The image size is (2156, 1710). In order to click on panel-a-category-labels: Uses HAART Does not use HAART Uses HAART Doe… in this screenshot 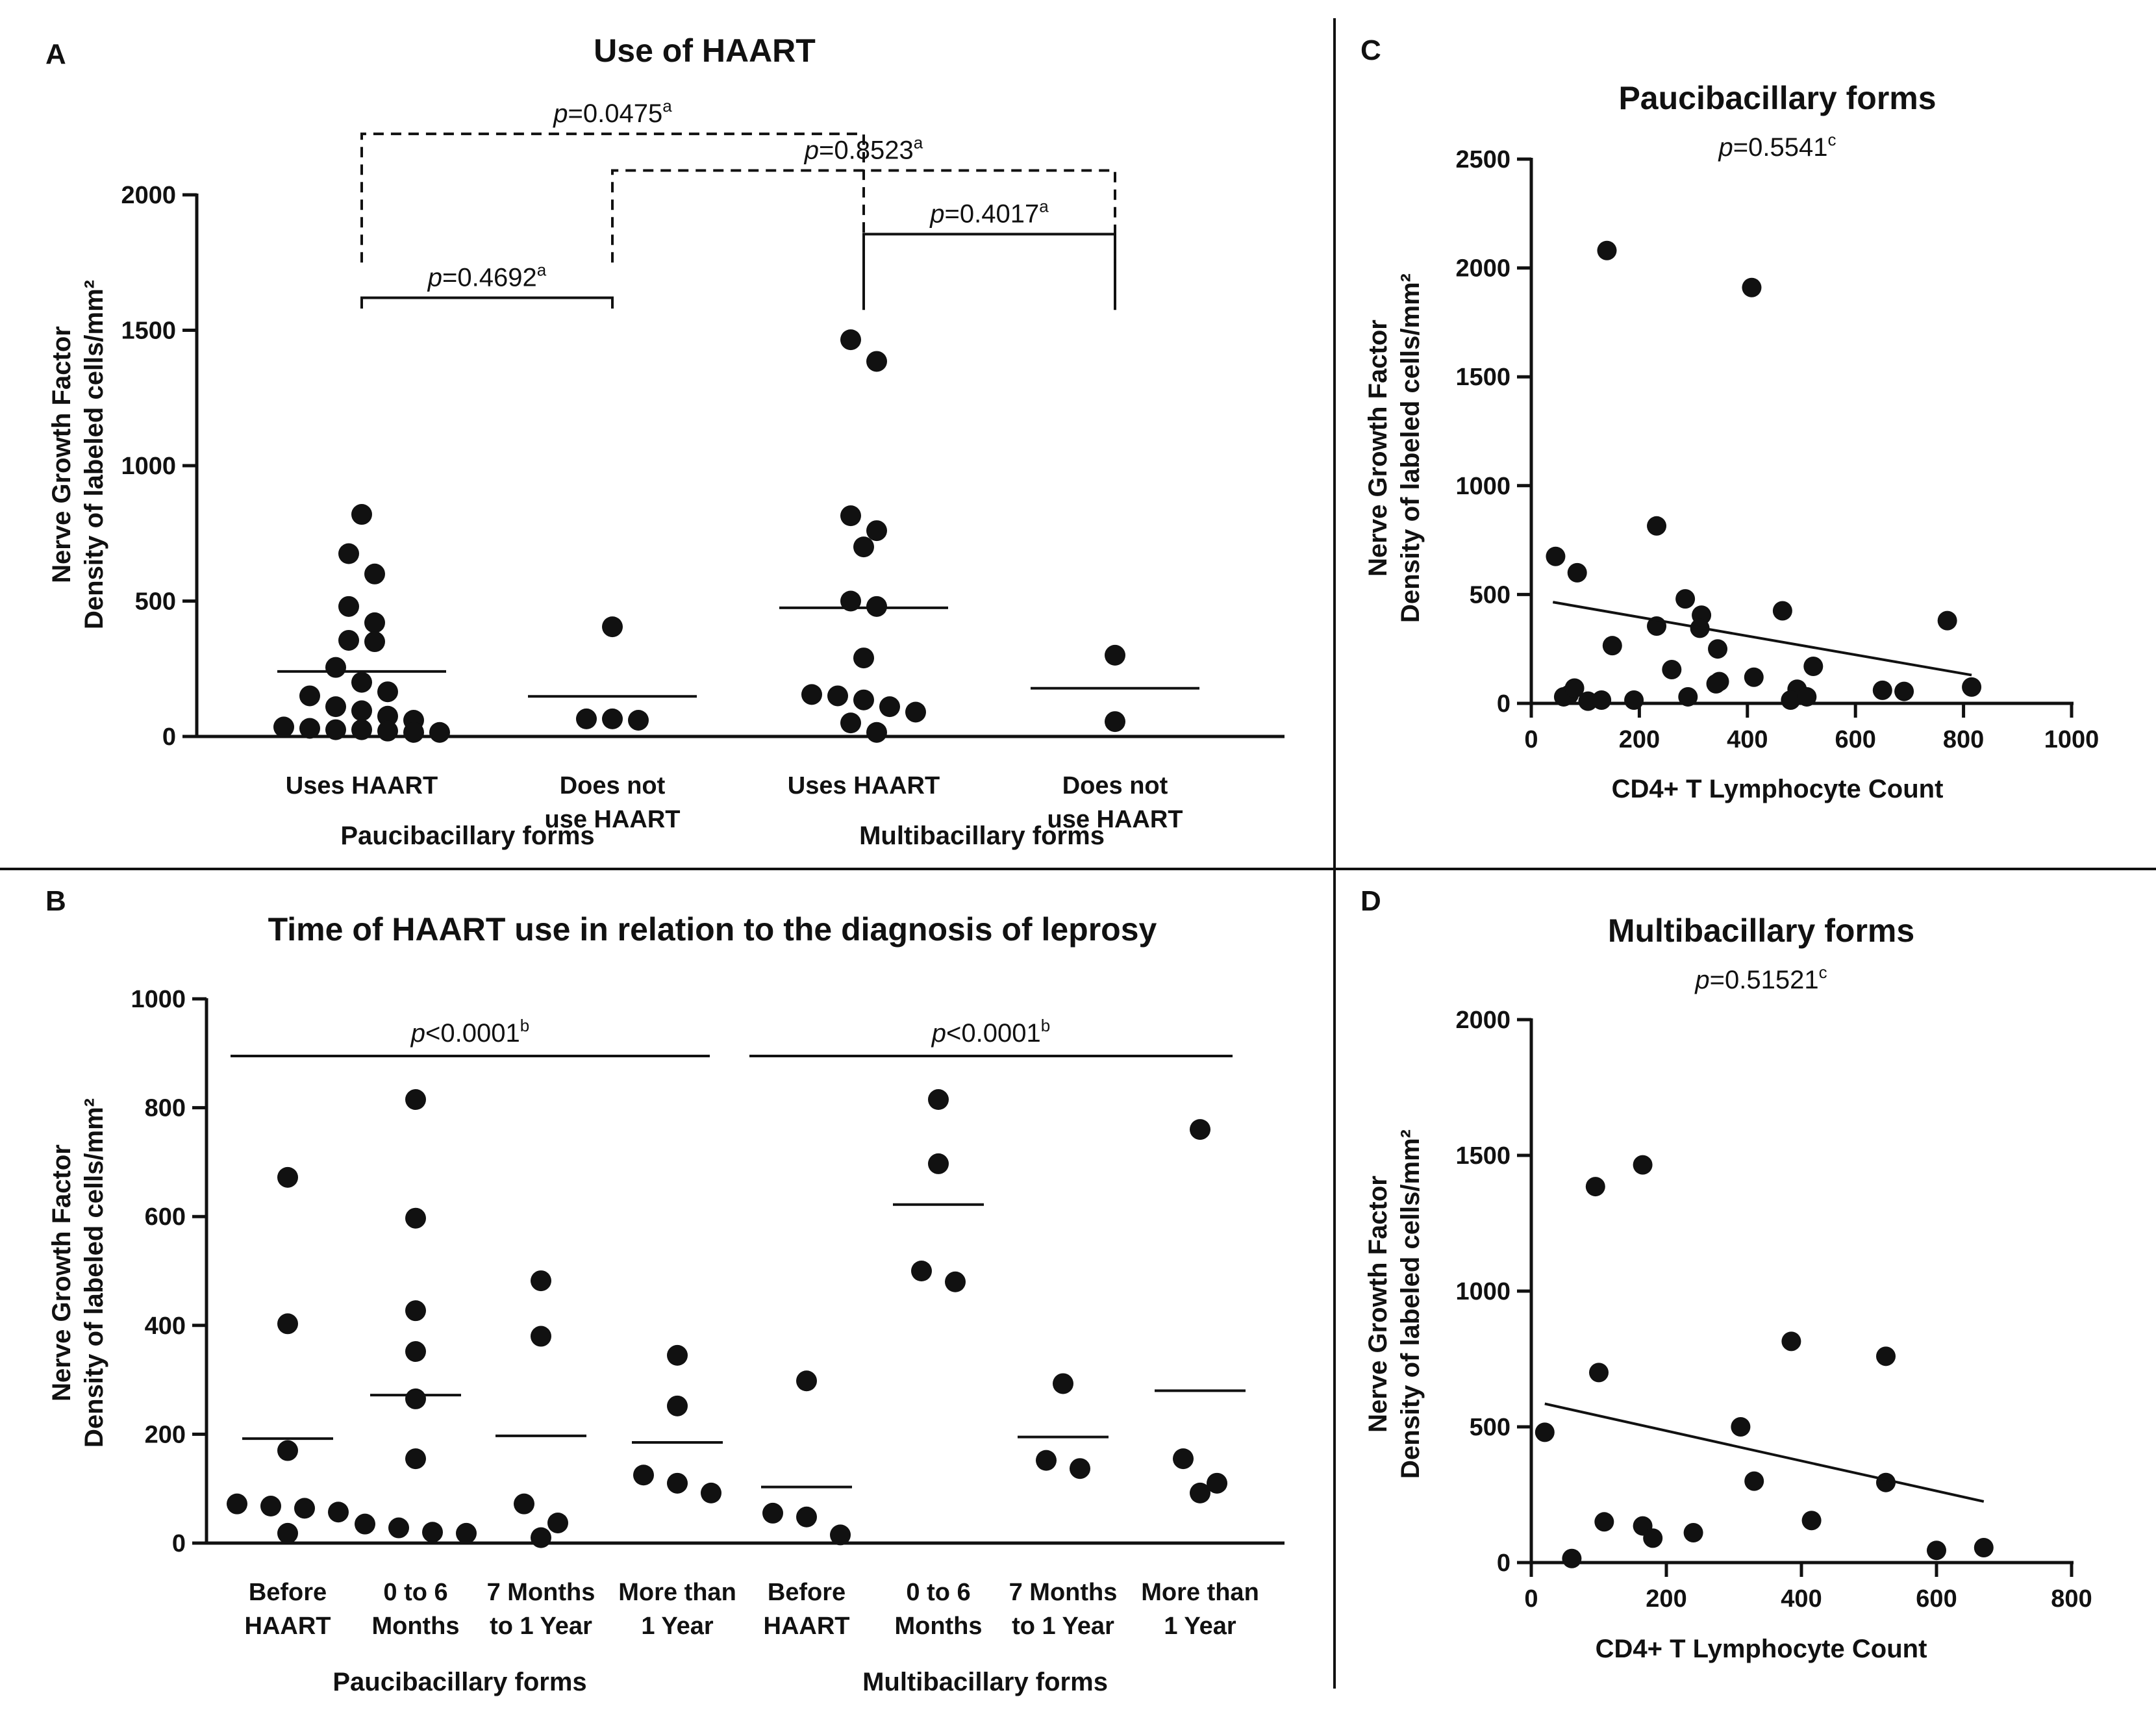, I will do `click(734, 802)`.